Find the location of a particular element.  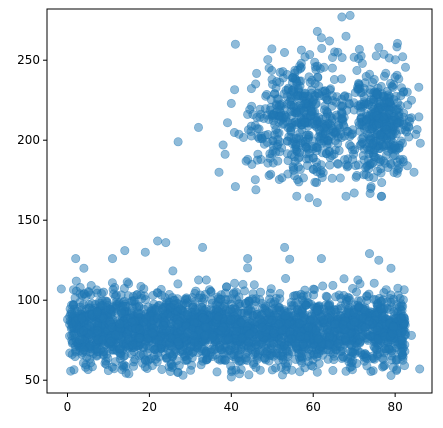

y-tick-label: 250 is located at coordinates (28, 60).